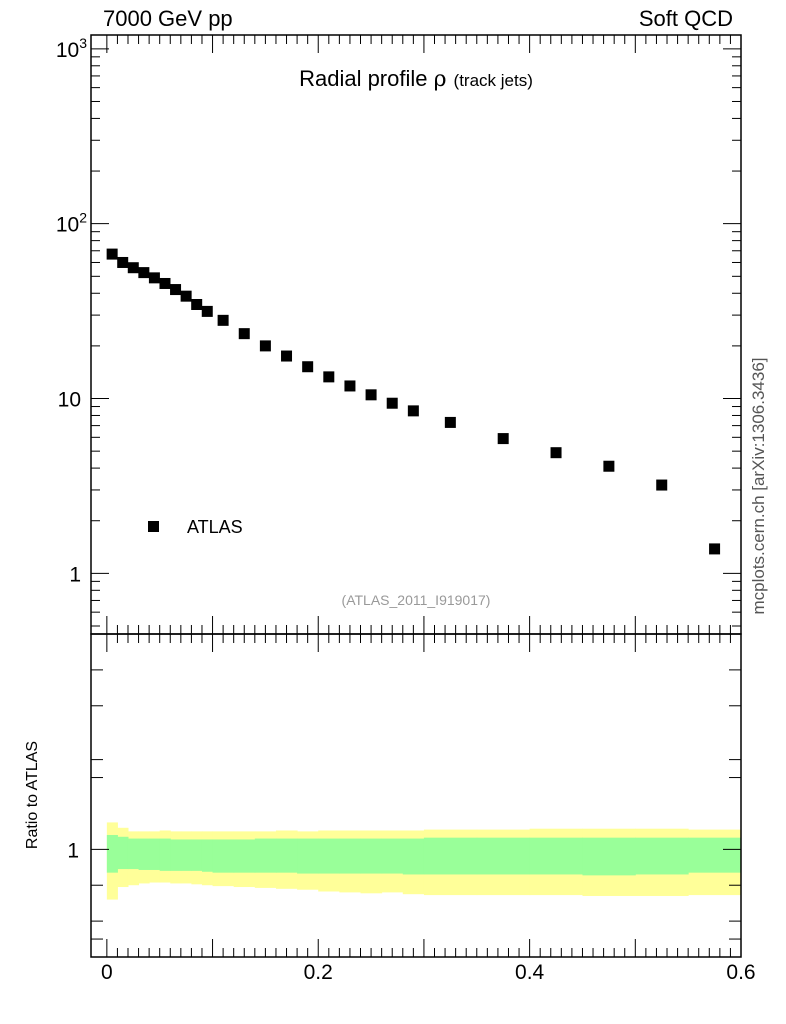 The width and height of the screenshot is (786, 1024). What do you see at coordinates (530, 972) in the screenshot?
I see `x-tick-label: 0.4` at bounding box center [530, 972].